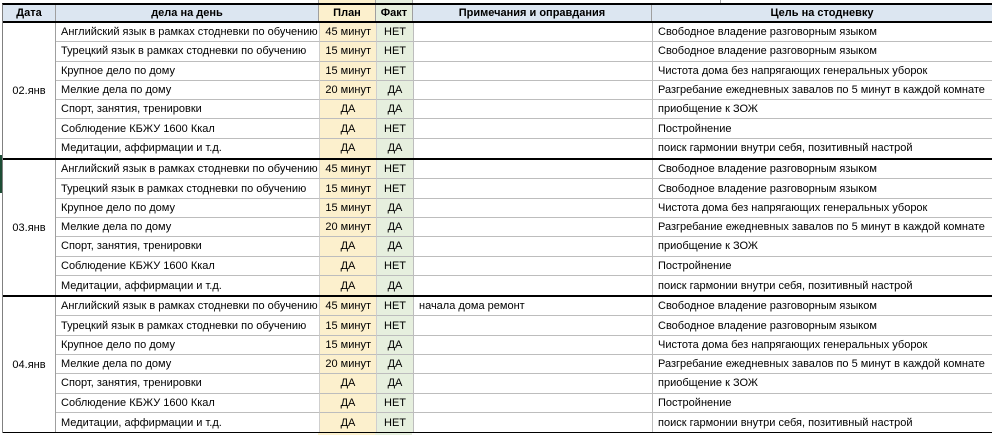  Describe the element at coordinates (347, 13) in the screenshot. I see `header-plan: План` at that location.